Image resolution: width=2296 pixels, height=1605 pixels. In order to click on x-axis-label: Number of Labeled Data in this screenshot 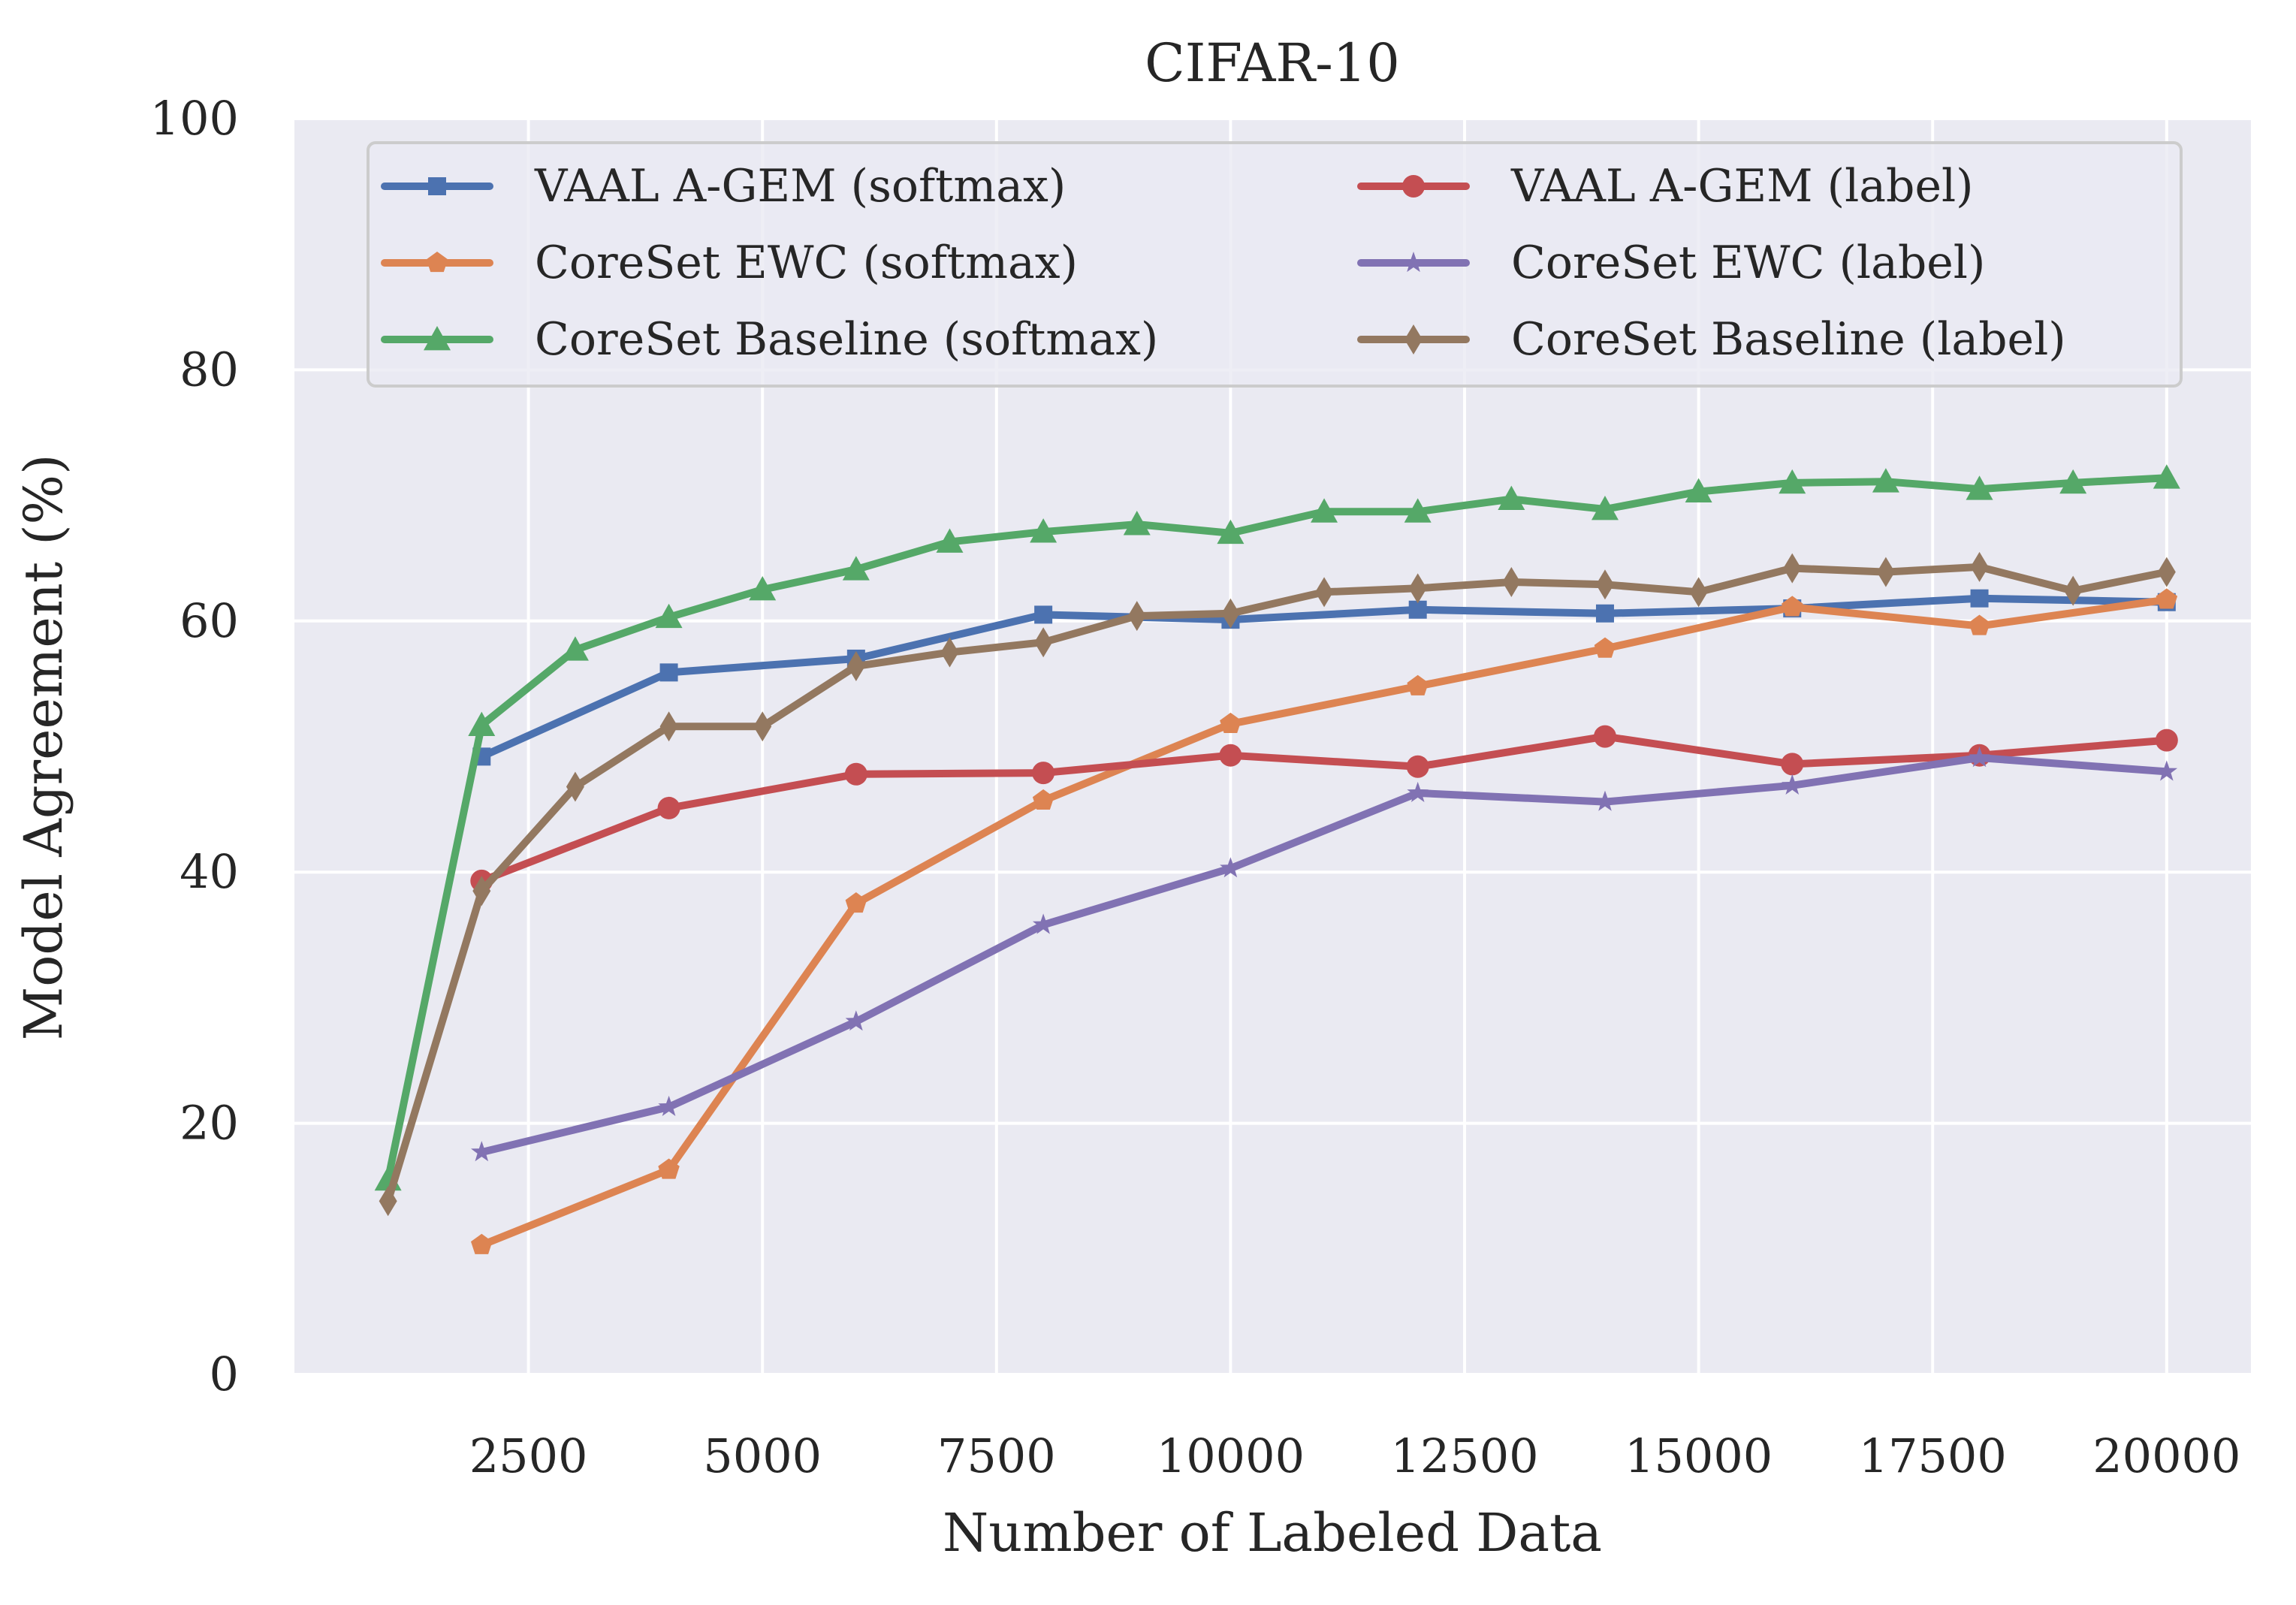, I will do `click(1272, 1533)`.